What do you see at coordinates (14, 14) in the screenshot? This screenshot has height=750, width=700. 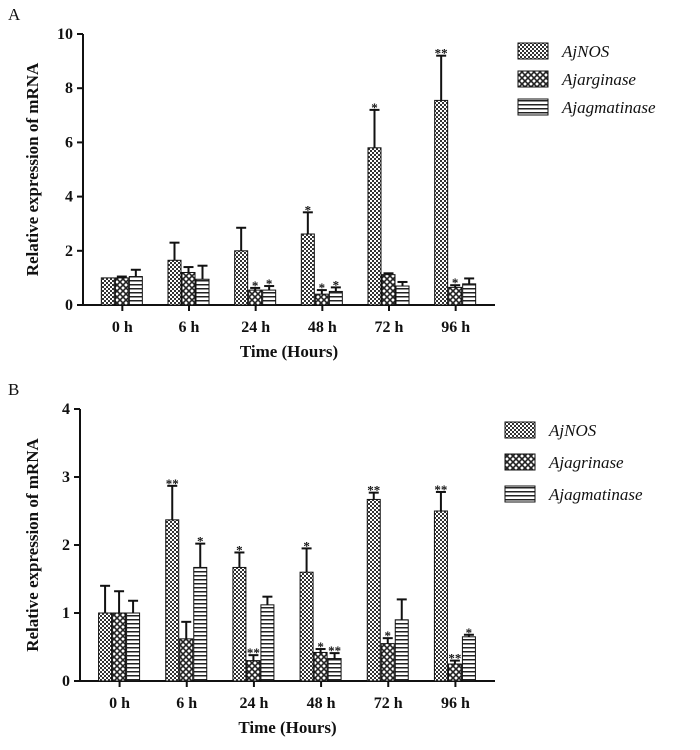 I see `panel-label: A` at bounding box center [14, 14].